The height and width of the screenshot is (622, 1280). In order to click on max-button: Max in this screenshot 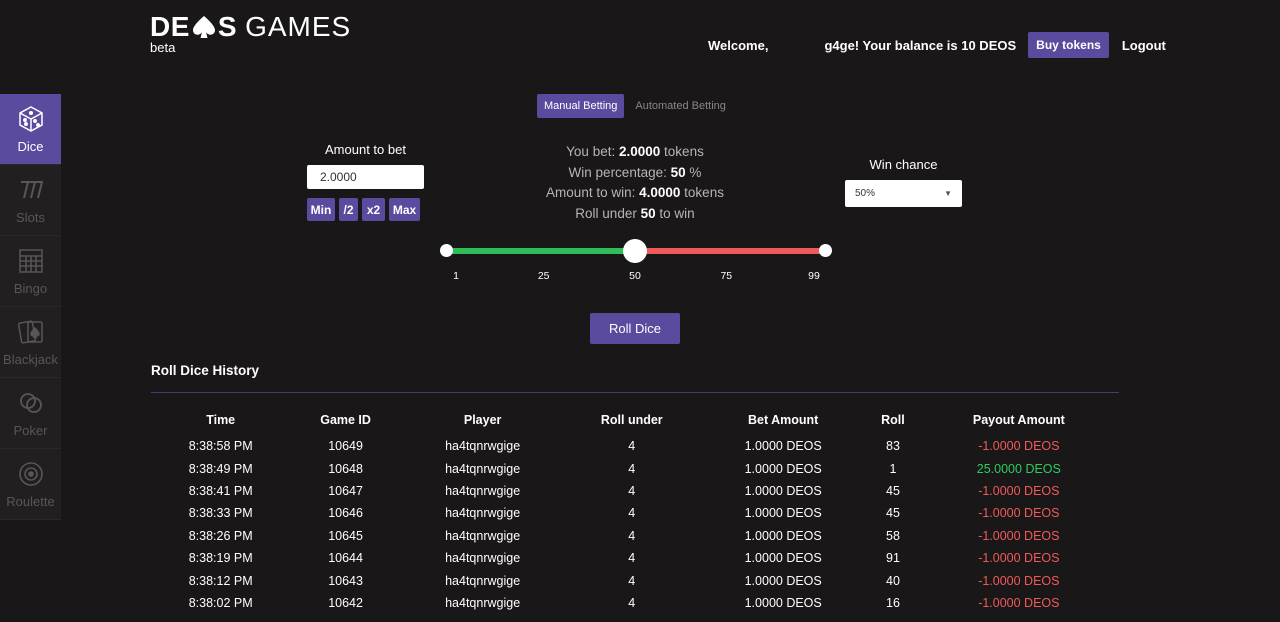, I will do `click(404, 209)`.